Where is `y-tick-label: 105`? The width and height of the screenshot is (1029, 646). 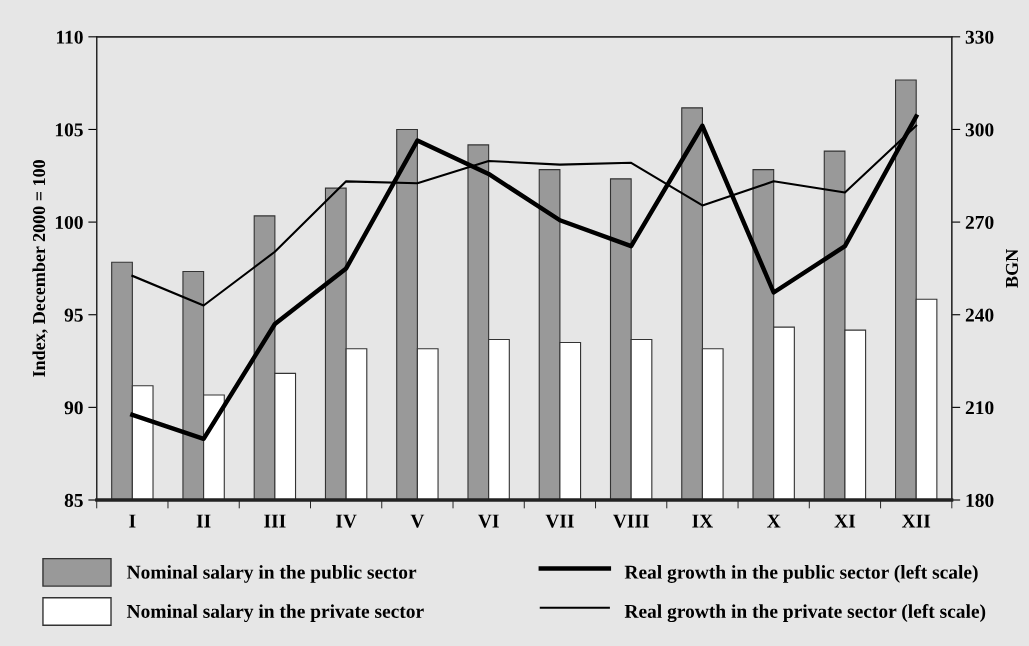
y-tick-label: 105 is located at coordinates (69, 130).